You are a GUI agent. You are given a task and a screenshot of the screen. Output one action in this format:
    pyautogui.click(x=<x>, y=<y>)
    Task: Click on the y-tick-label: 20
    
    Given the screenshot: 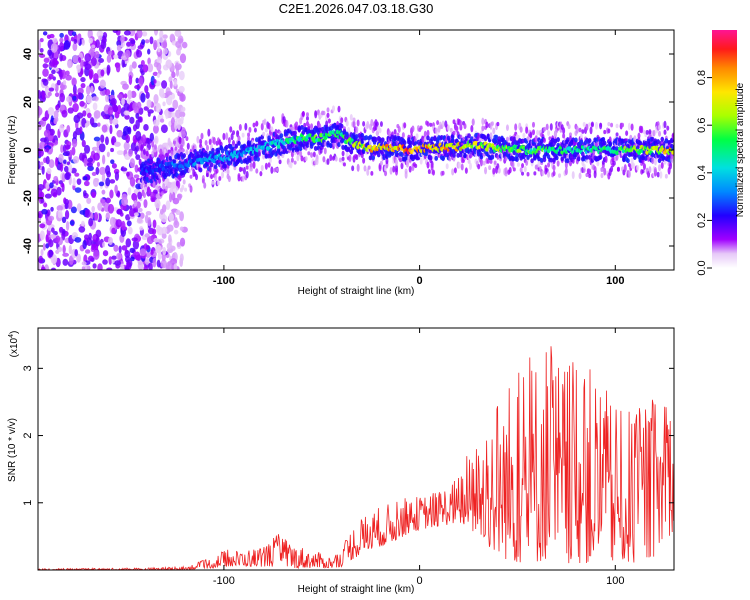 What is the action you would take?
    pyautogui.click(x=28, y=102)
    